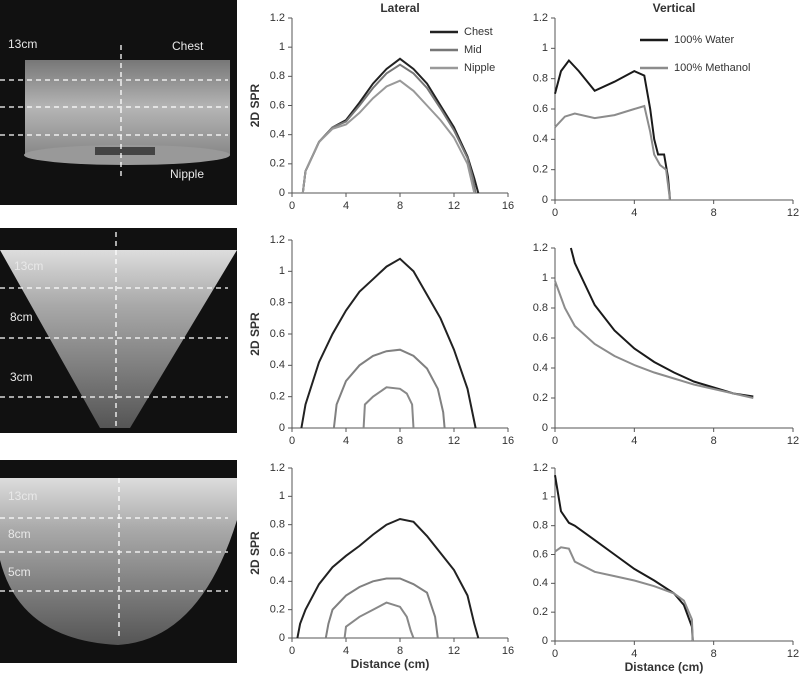 The image size is (800, 682). I want to click on legend-label: 100% Water, so click(704, 40).